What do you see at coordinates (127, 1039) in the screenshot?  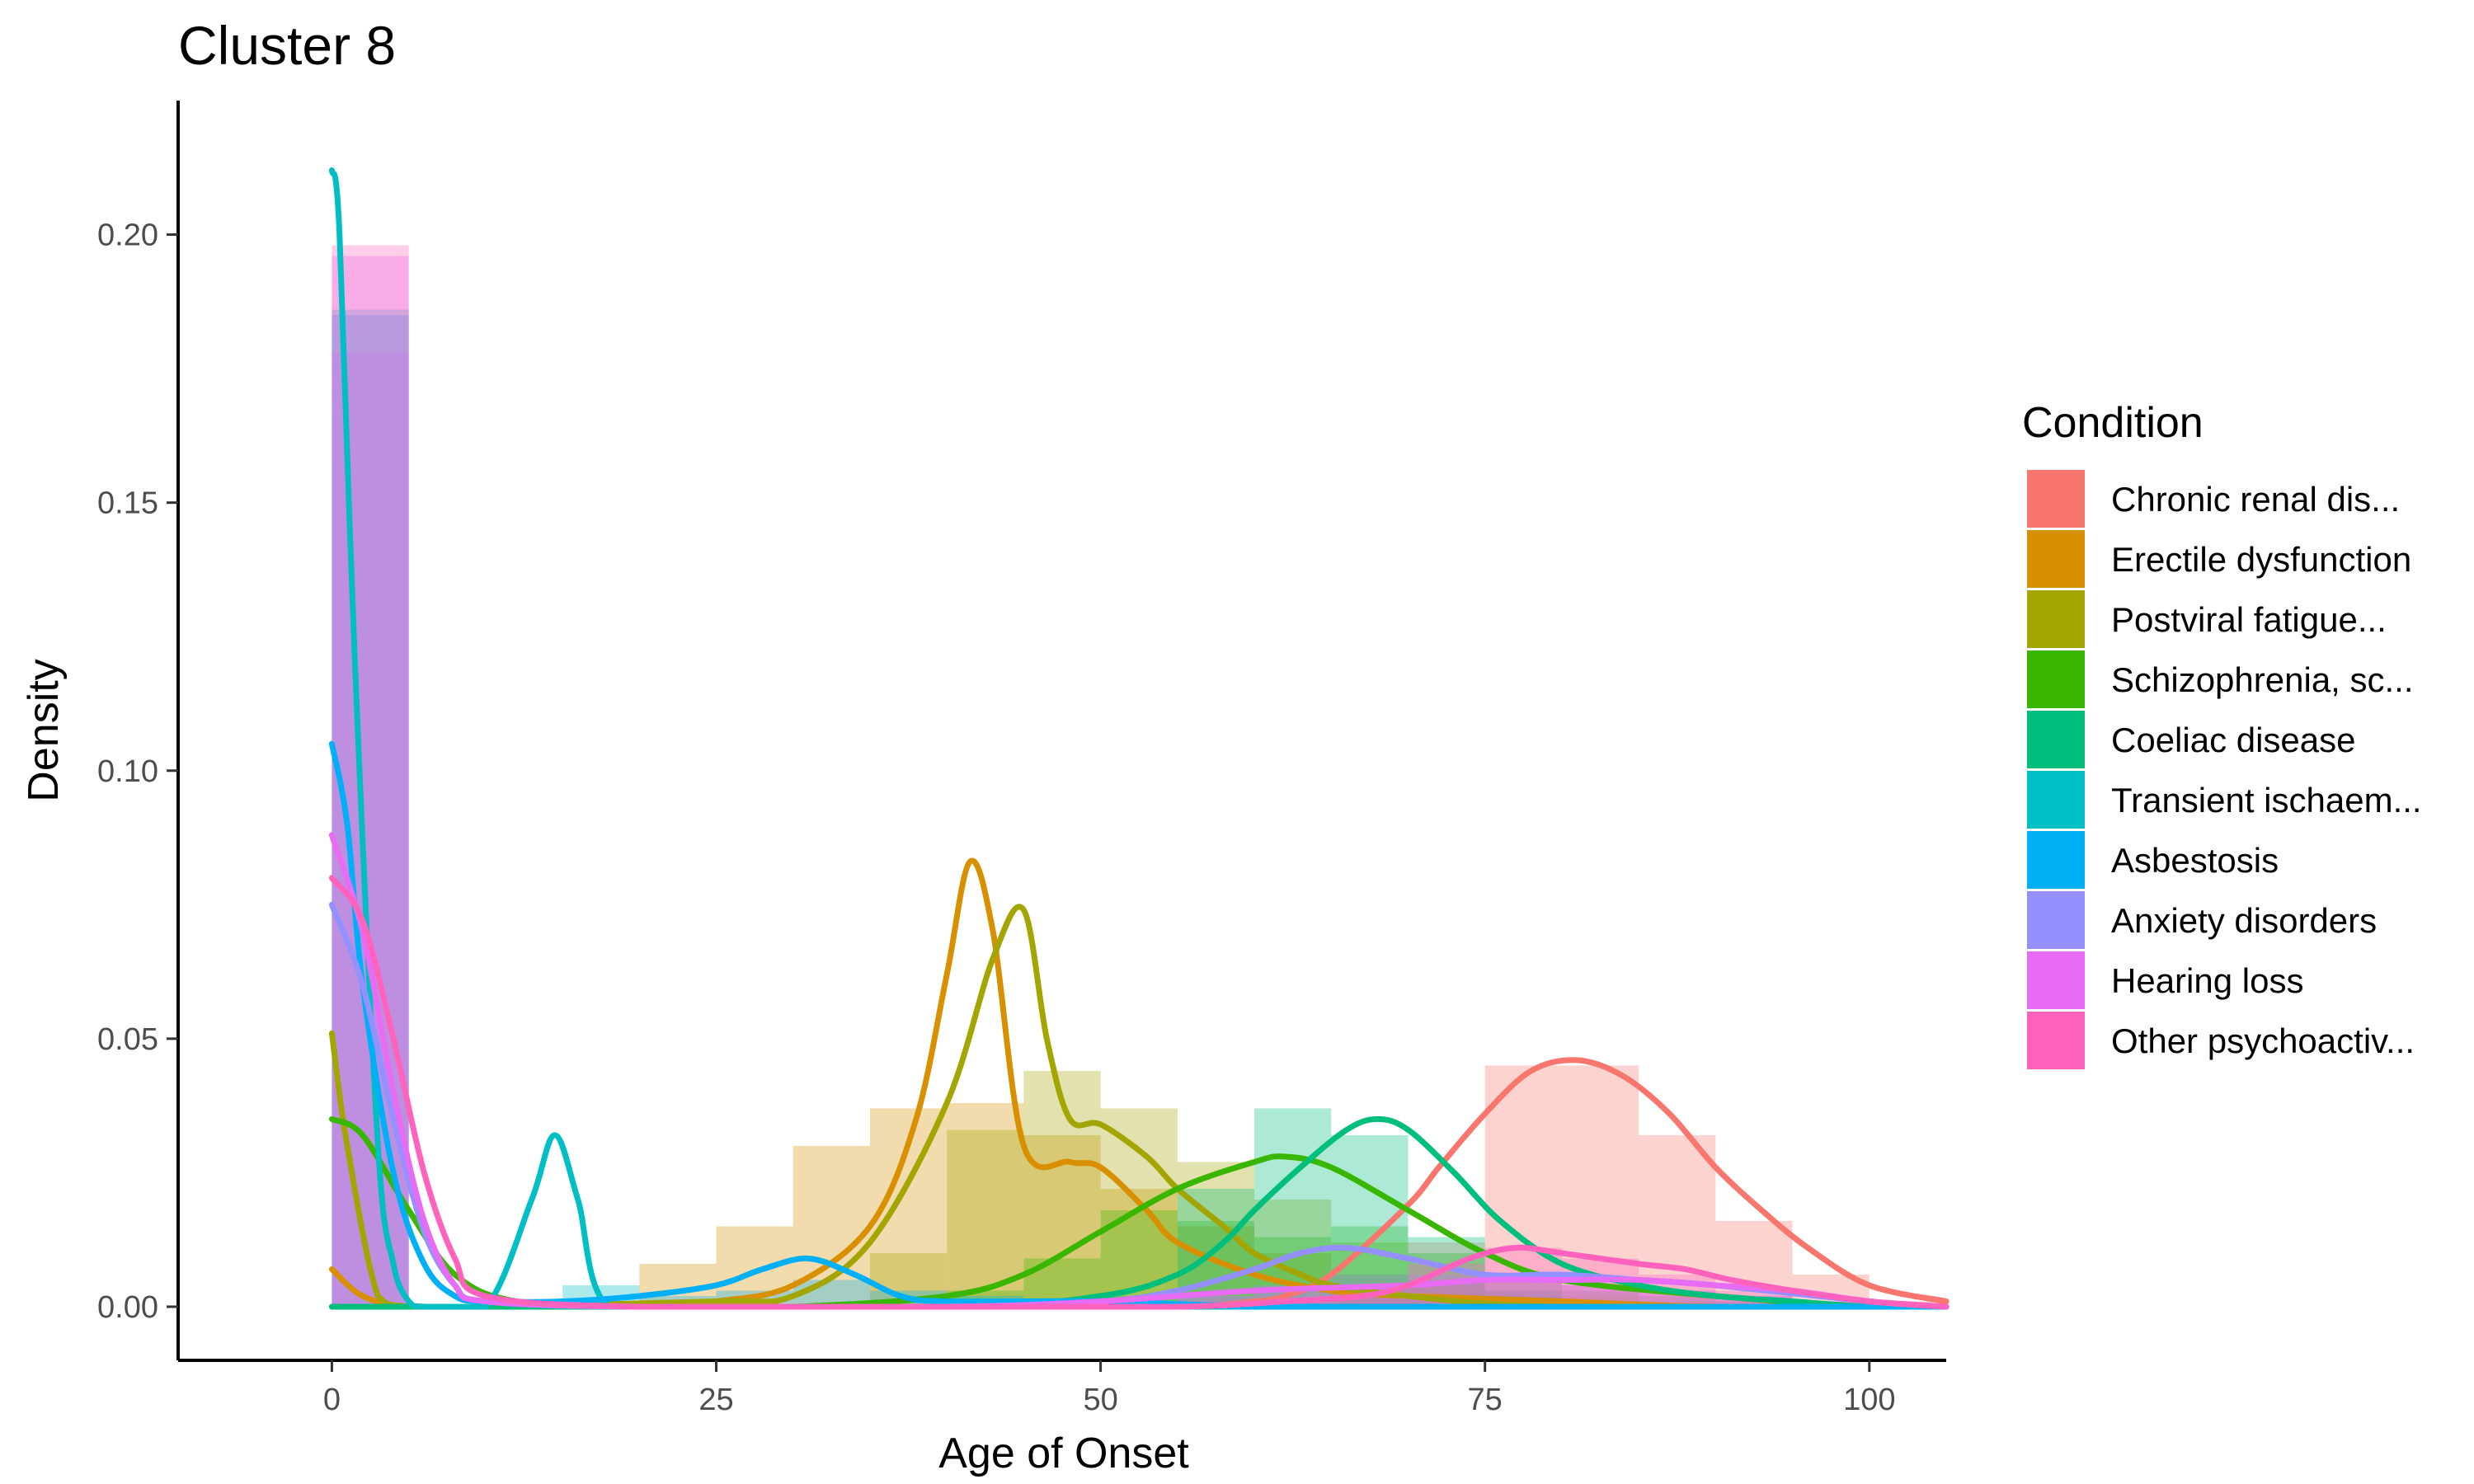 I see `y-tick-label-1: 0.05` at bounding box center [127, 1039].